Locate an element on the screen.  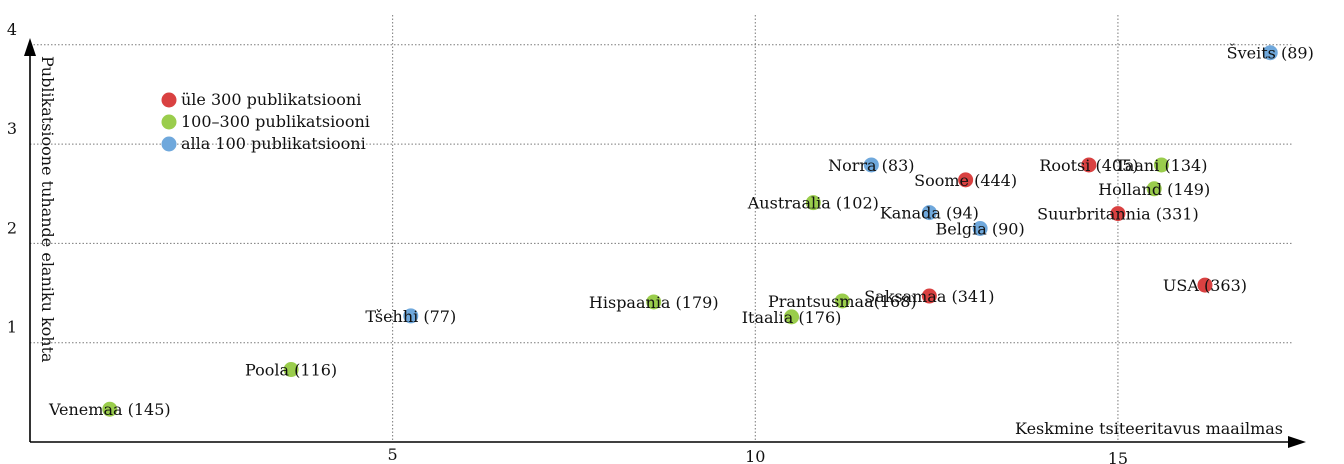
data-point-label: Belgia (90) is located at coordinates (980, 229).